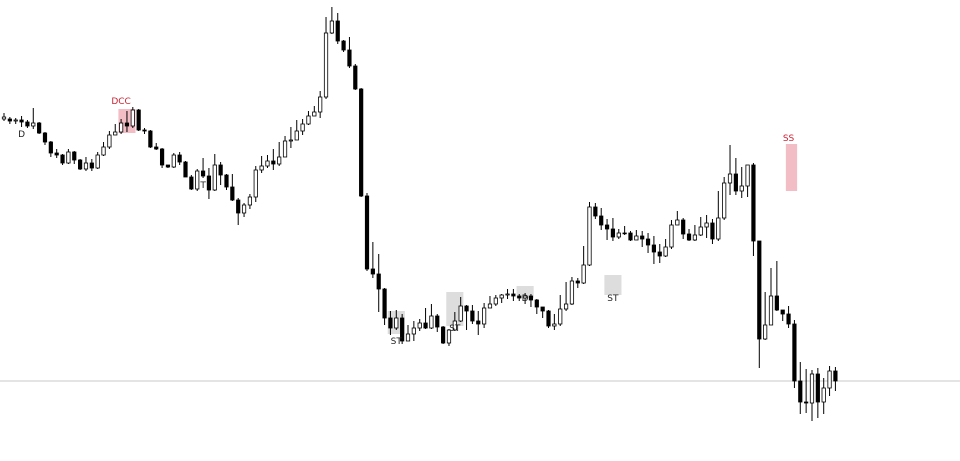 The height and width of the screenshot is (461, 960). I want to click on pattern-shade, so click(791, 167).